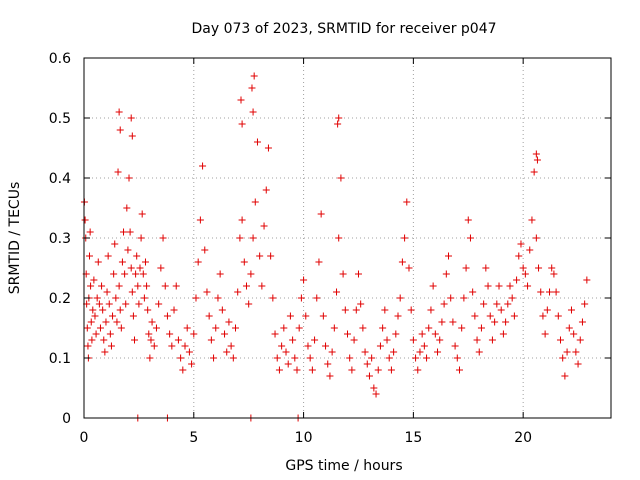 Image resolution: width=640 pixels, height=480 pixels. I want to click on x-tick-label: 0, so click(84, 438).